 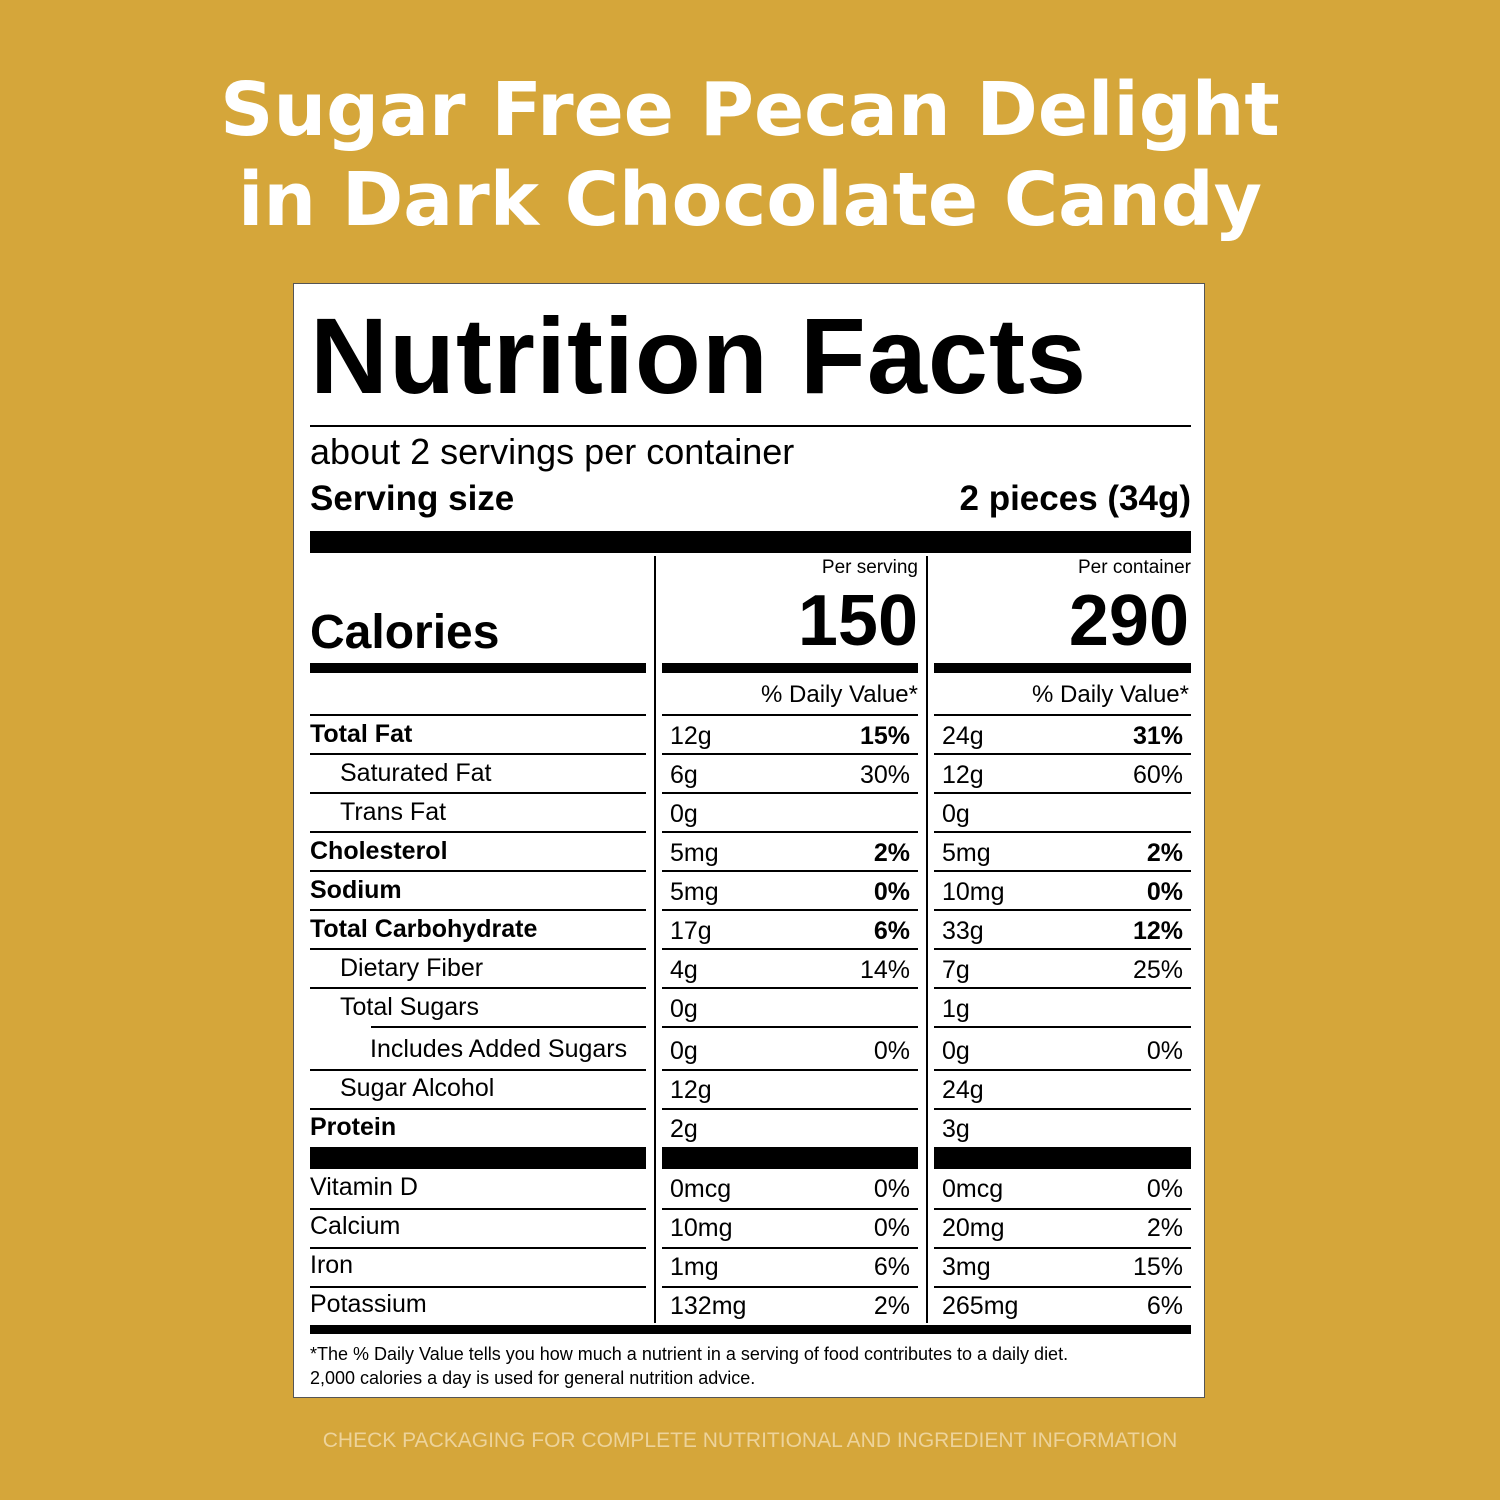 I want to click on daily-value: 25%, so click(x=1157, y=969).